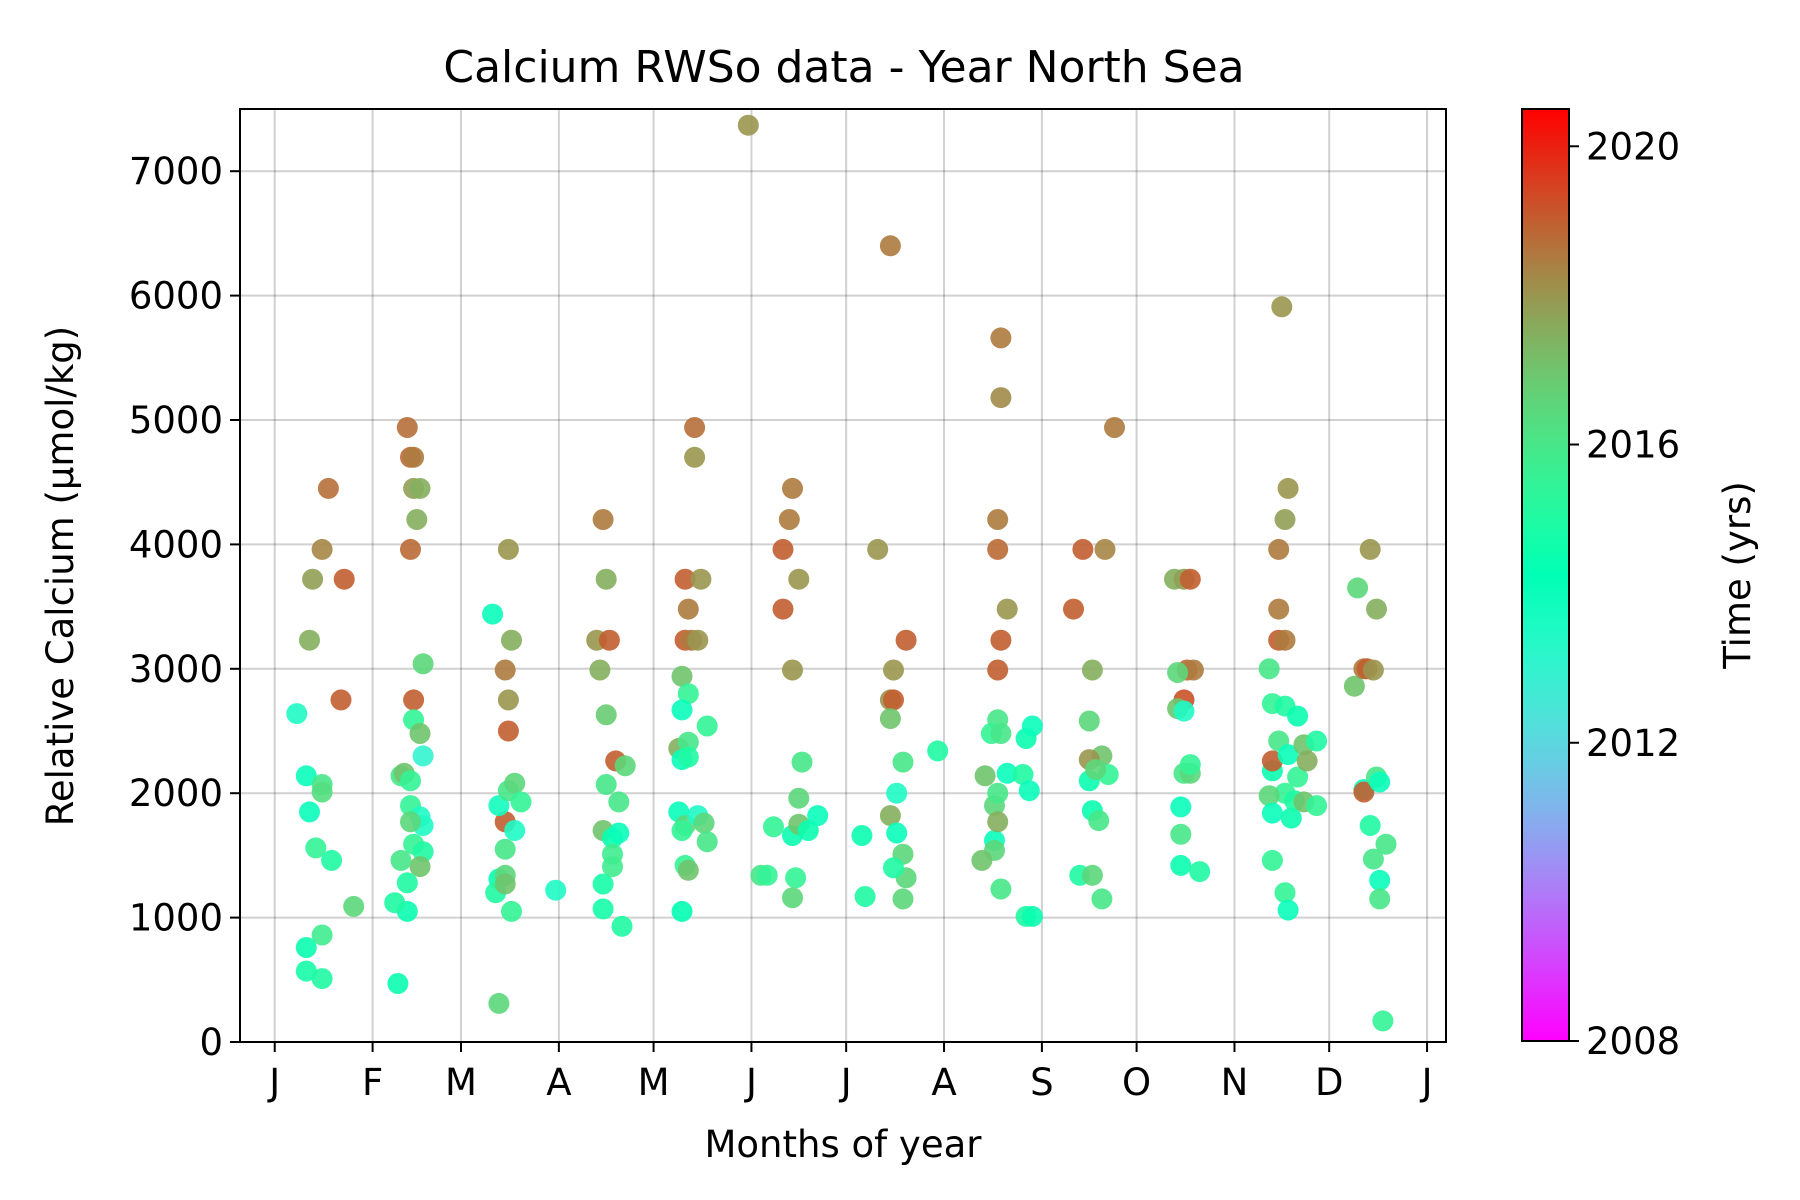 The image size is (1800, 1200). What do you see at coordinates (176, 296) in the screenshot?
I see `y-tick-label: 6000` at bounding box center [176, 296].